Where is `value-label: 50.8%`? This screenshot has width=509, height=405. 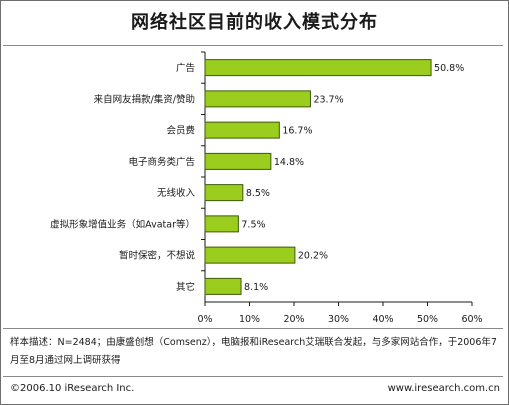
value-label: 50.8% is located at coordinates (449, 68).